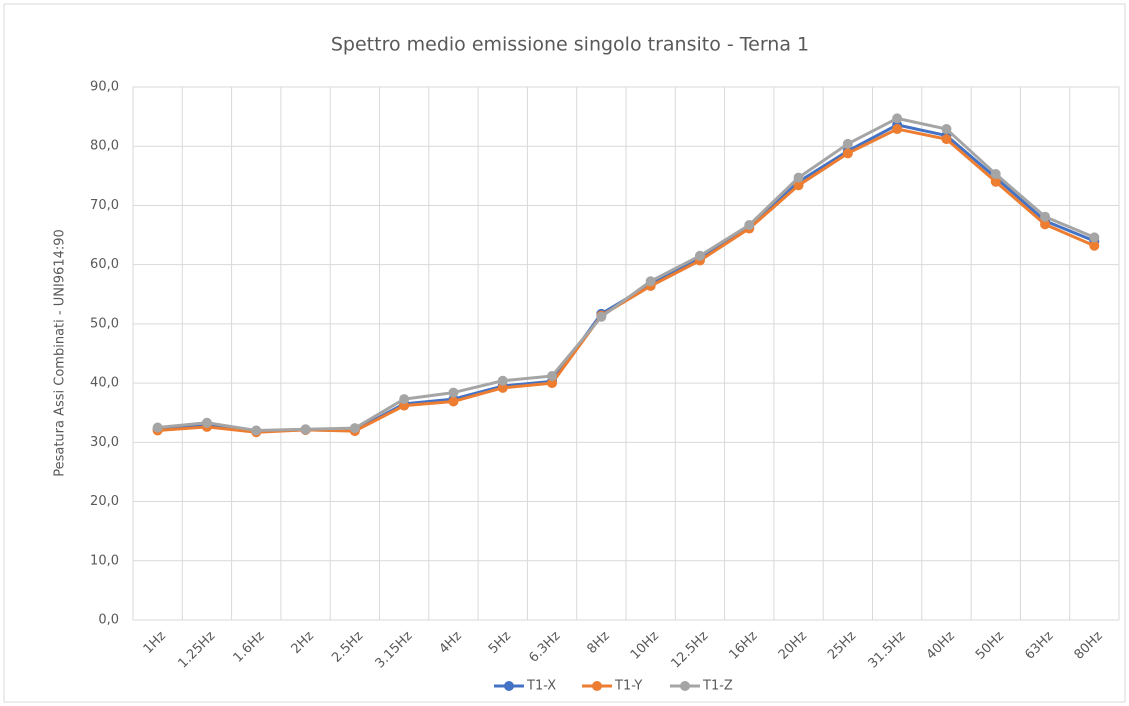  Describe the element at coordinates (104, 442) in the screenshot. I see `y-tick-label: 30,0` at that location.